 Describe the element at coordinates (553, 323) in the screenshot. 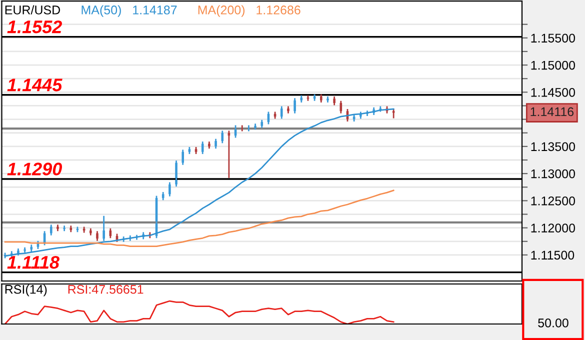

I see `text: 50.00` at that location.